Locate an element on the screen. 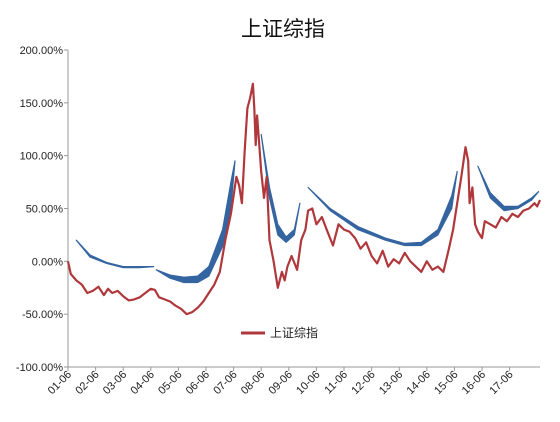  x-tick-label: 17-06 is located at coordinates (501, 383).